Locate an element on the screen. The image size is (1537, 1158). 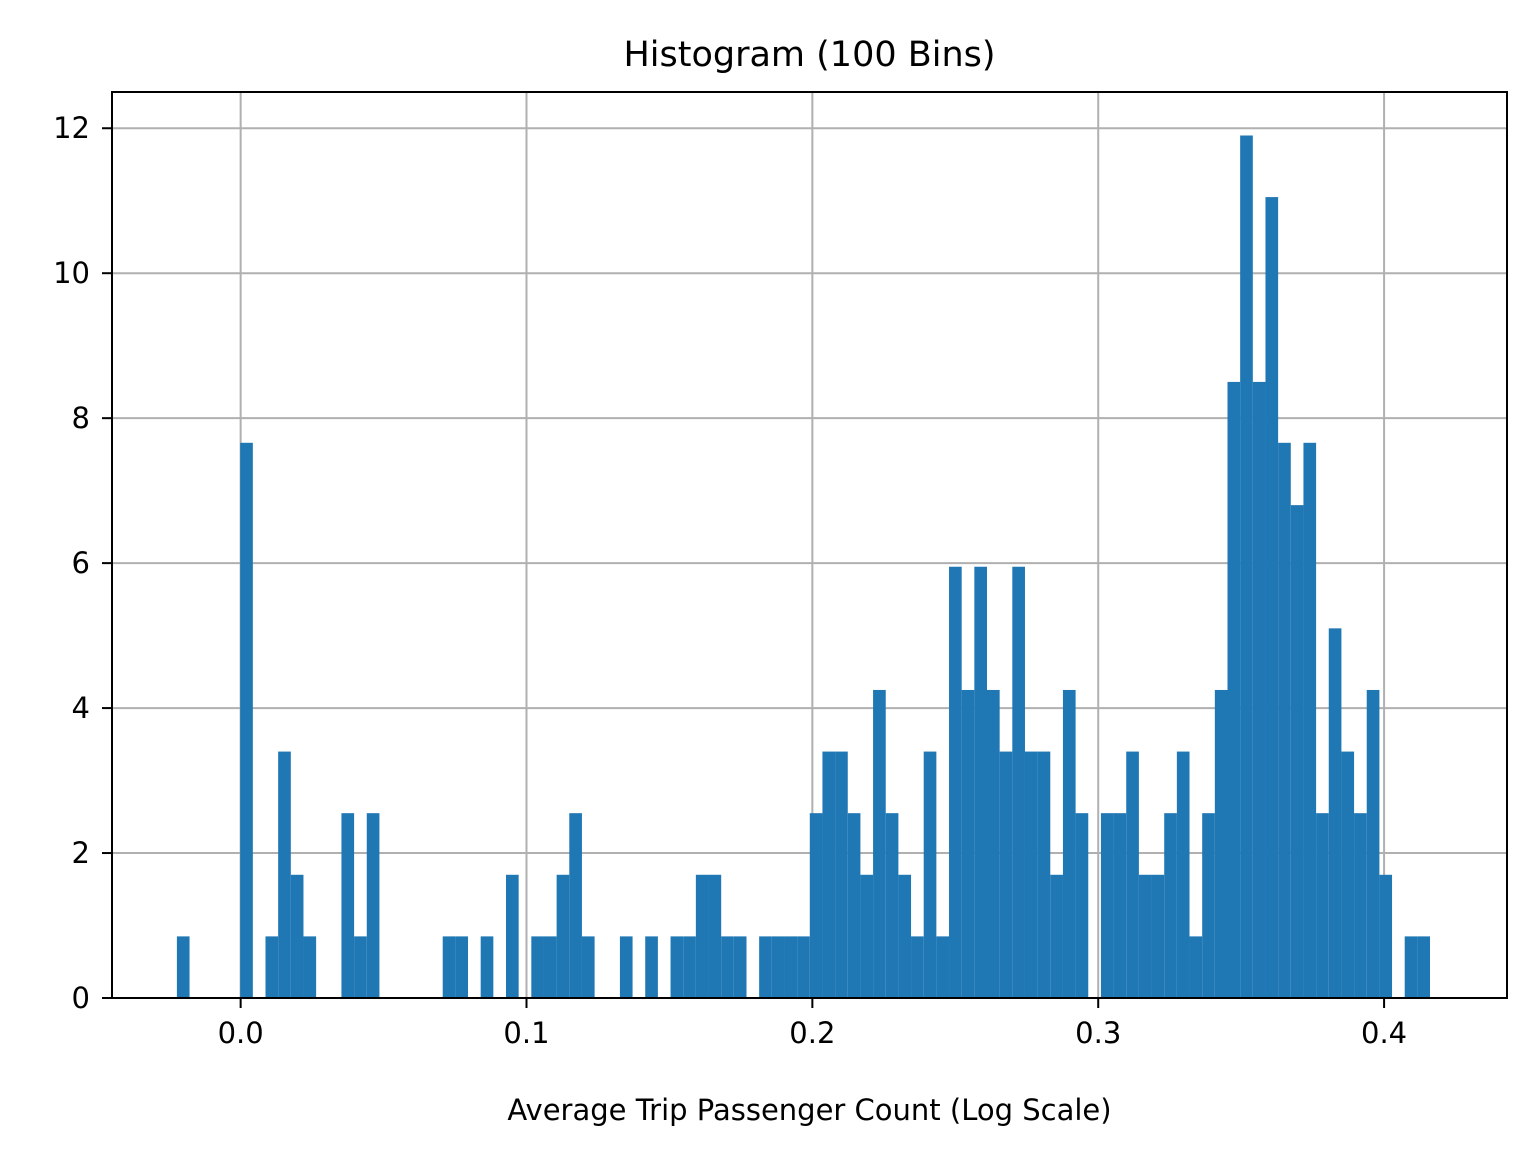
y-tick-label-6: 12 is located at coordinates (71, 128).